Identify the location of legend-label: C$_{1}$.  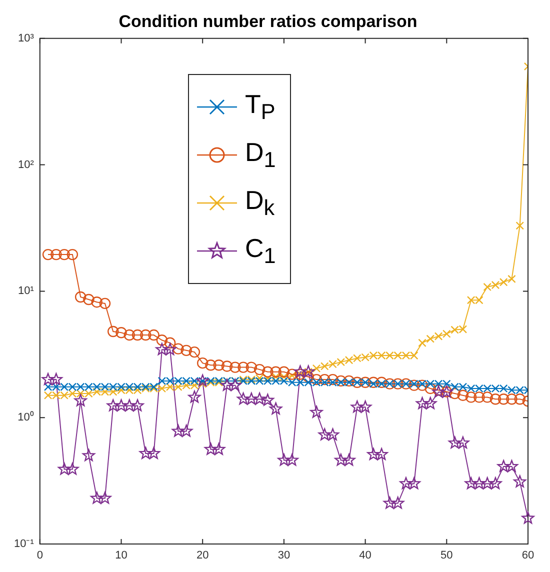
(260, 251).